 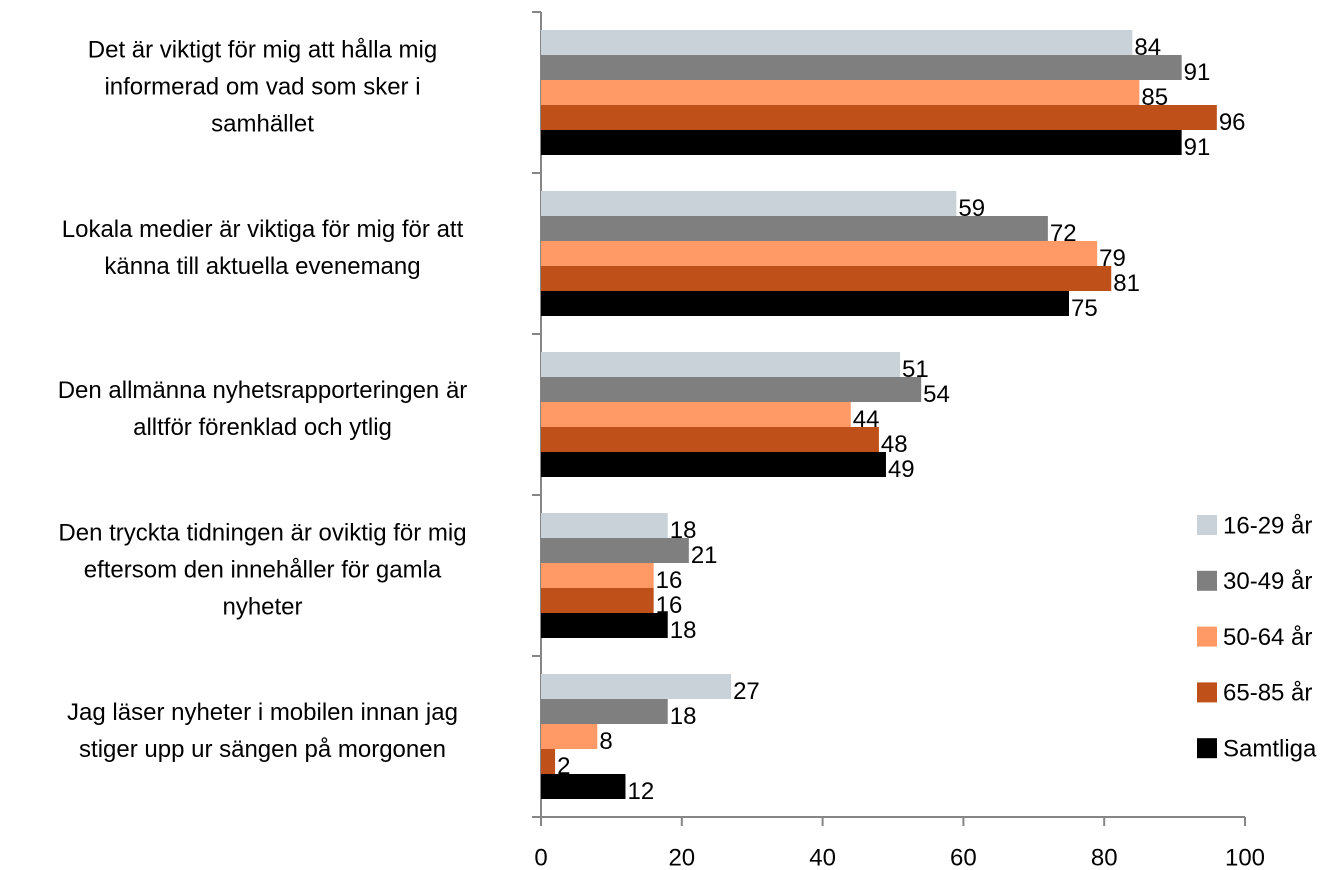 What do you see at coordinates (669, 580) in the screenshot?
I see `data-label: 16` at bounding box center [669, 580].